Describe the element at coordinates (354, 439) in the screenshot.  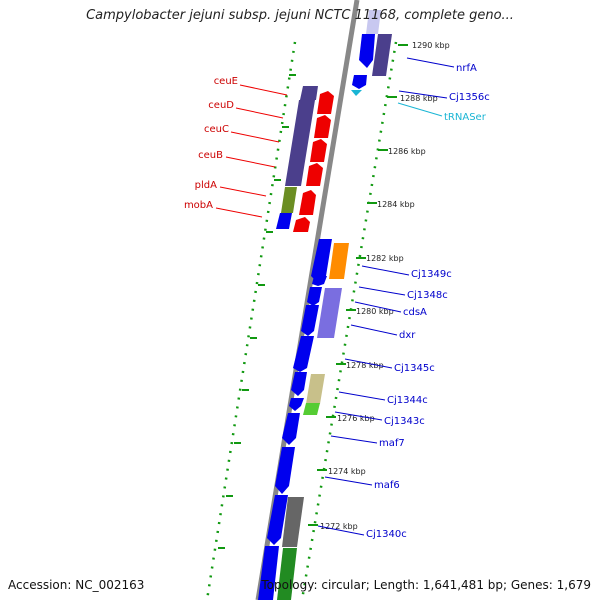
I see `leader-maf7` at that location.